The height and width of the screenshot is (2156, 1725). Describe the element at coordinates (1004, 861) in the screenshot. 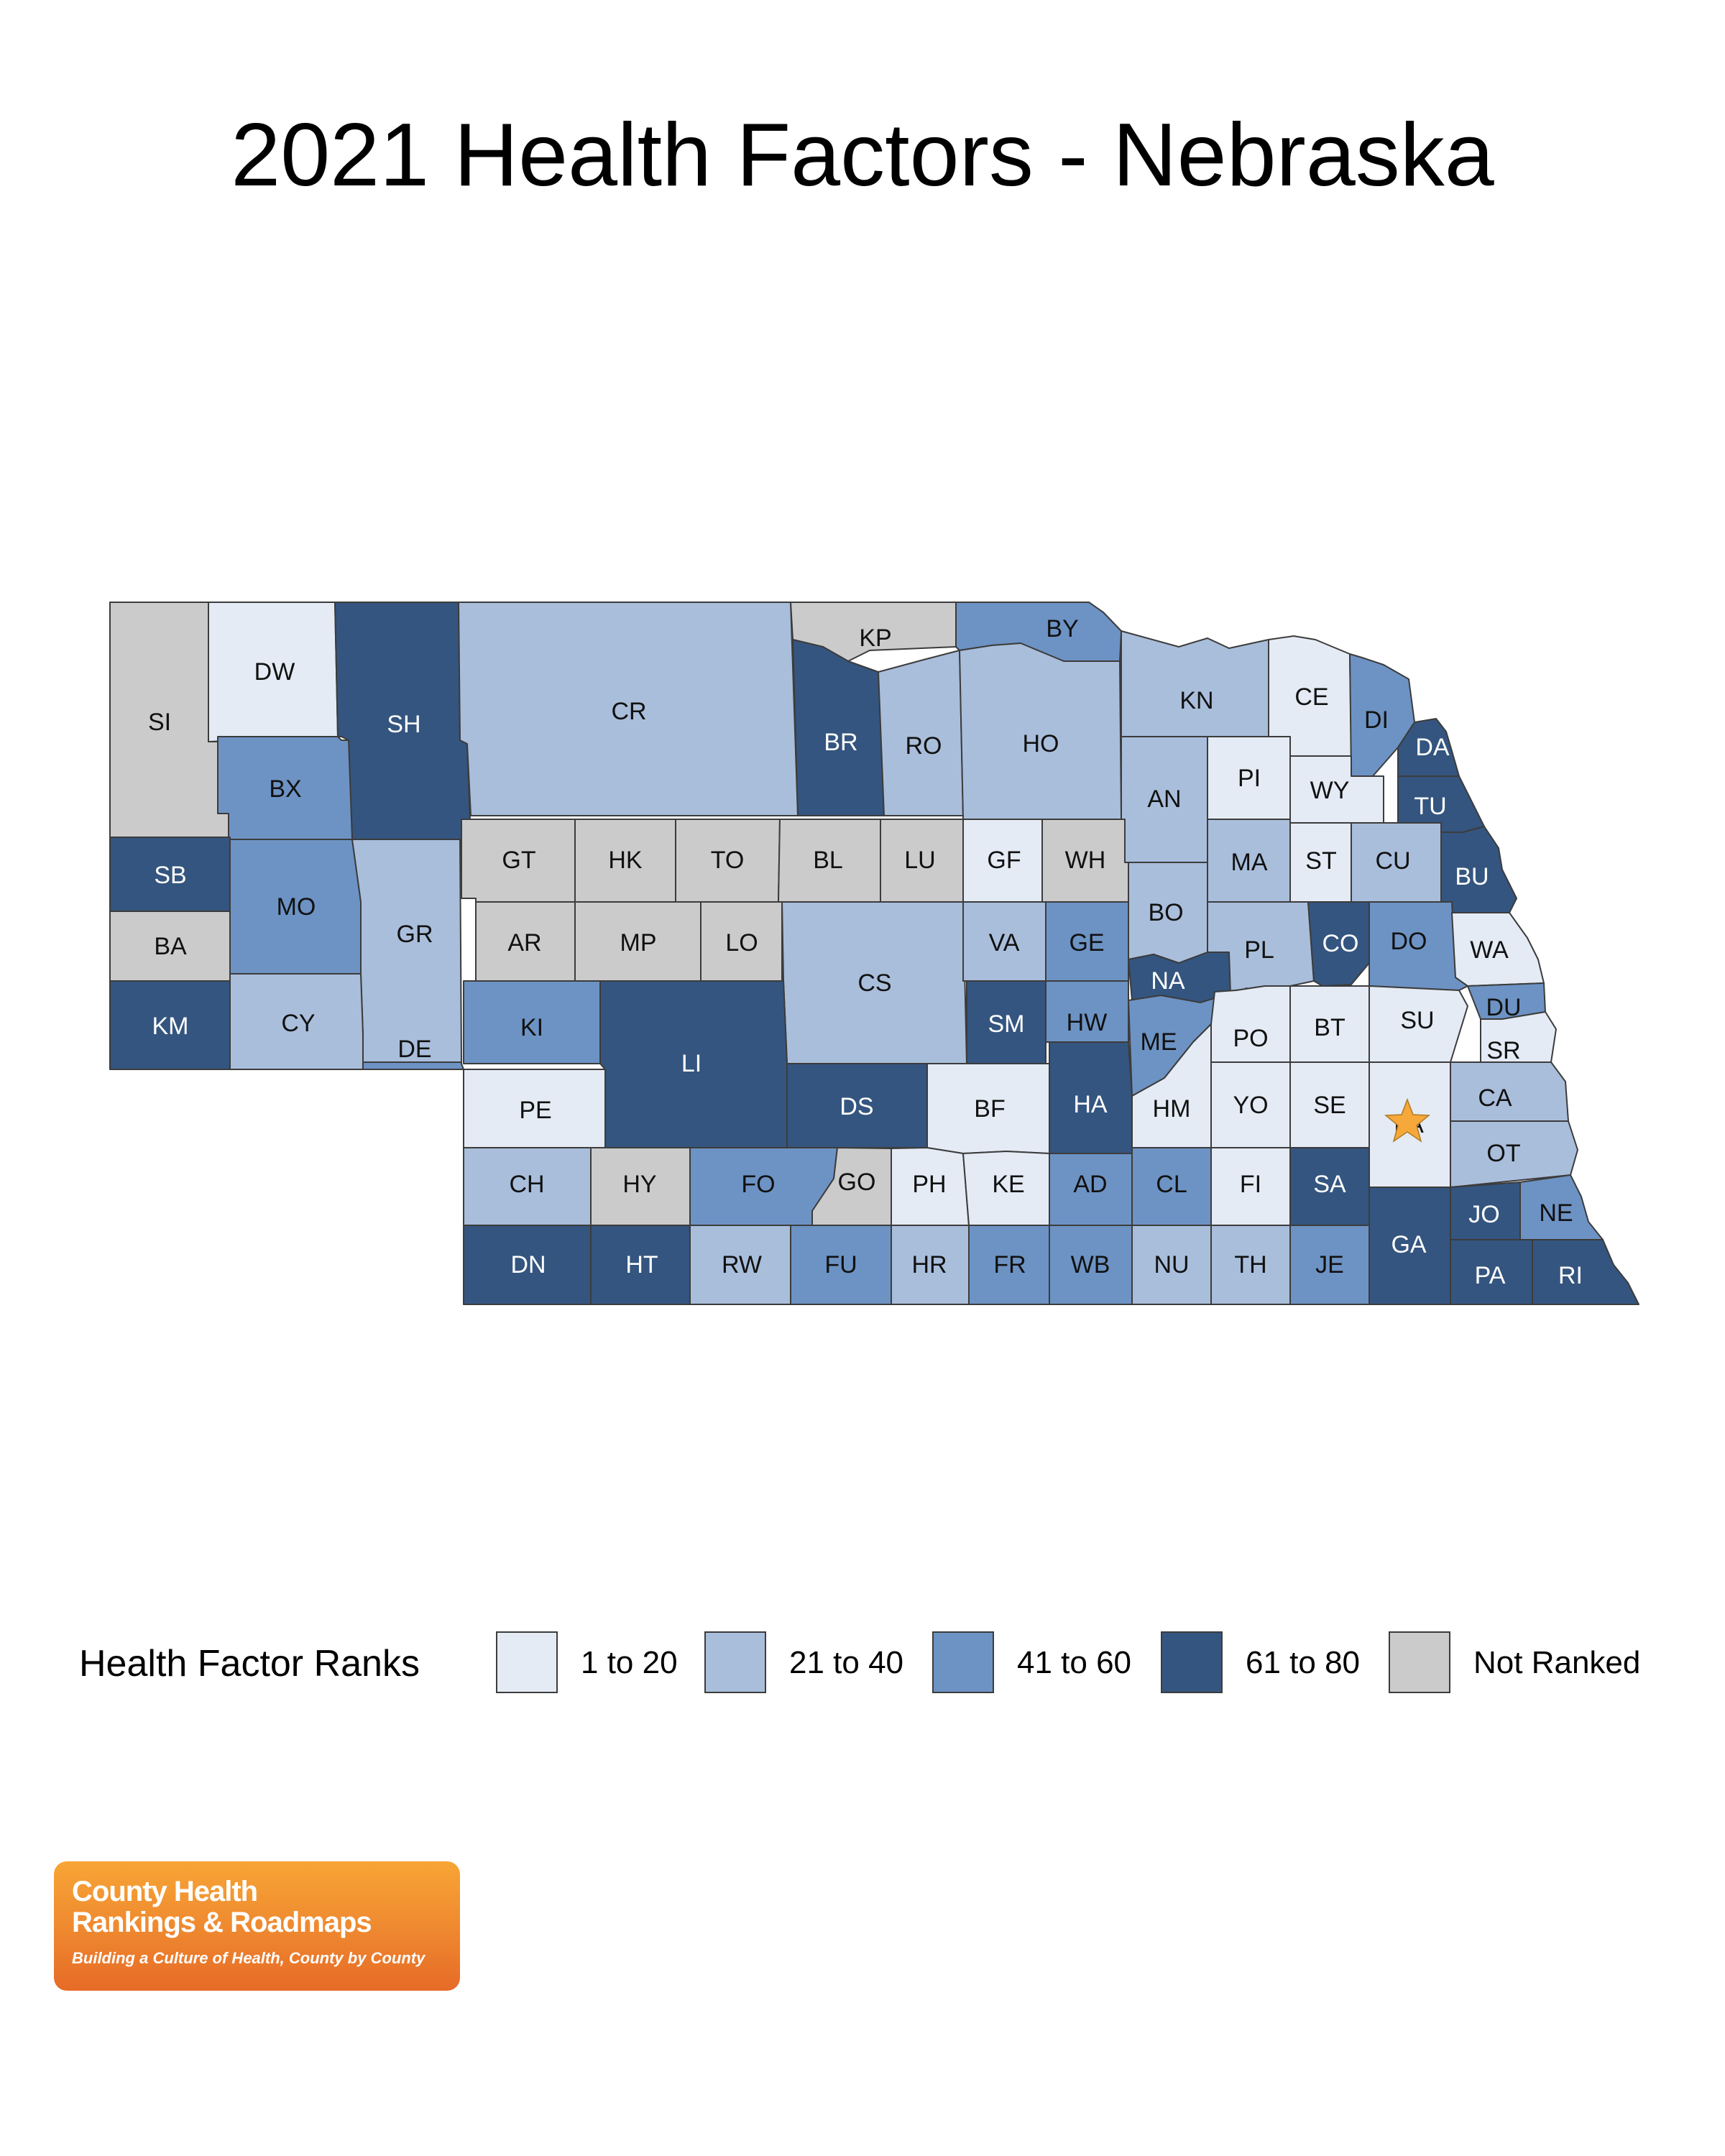

I see `county-label-gf: GF` at that location.